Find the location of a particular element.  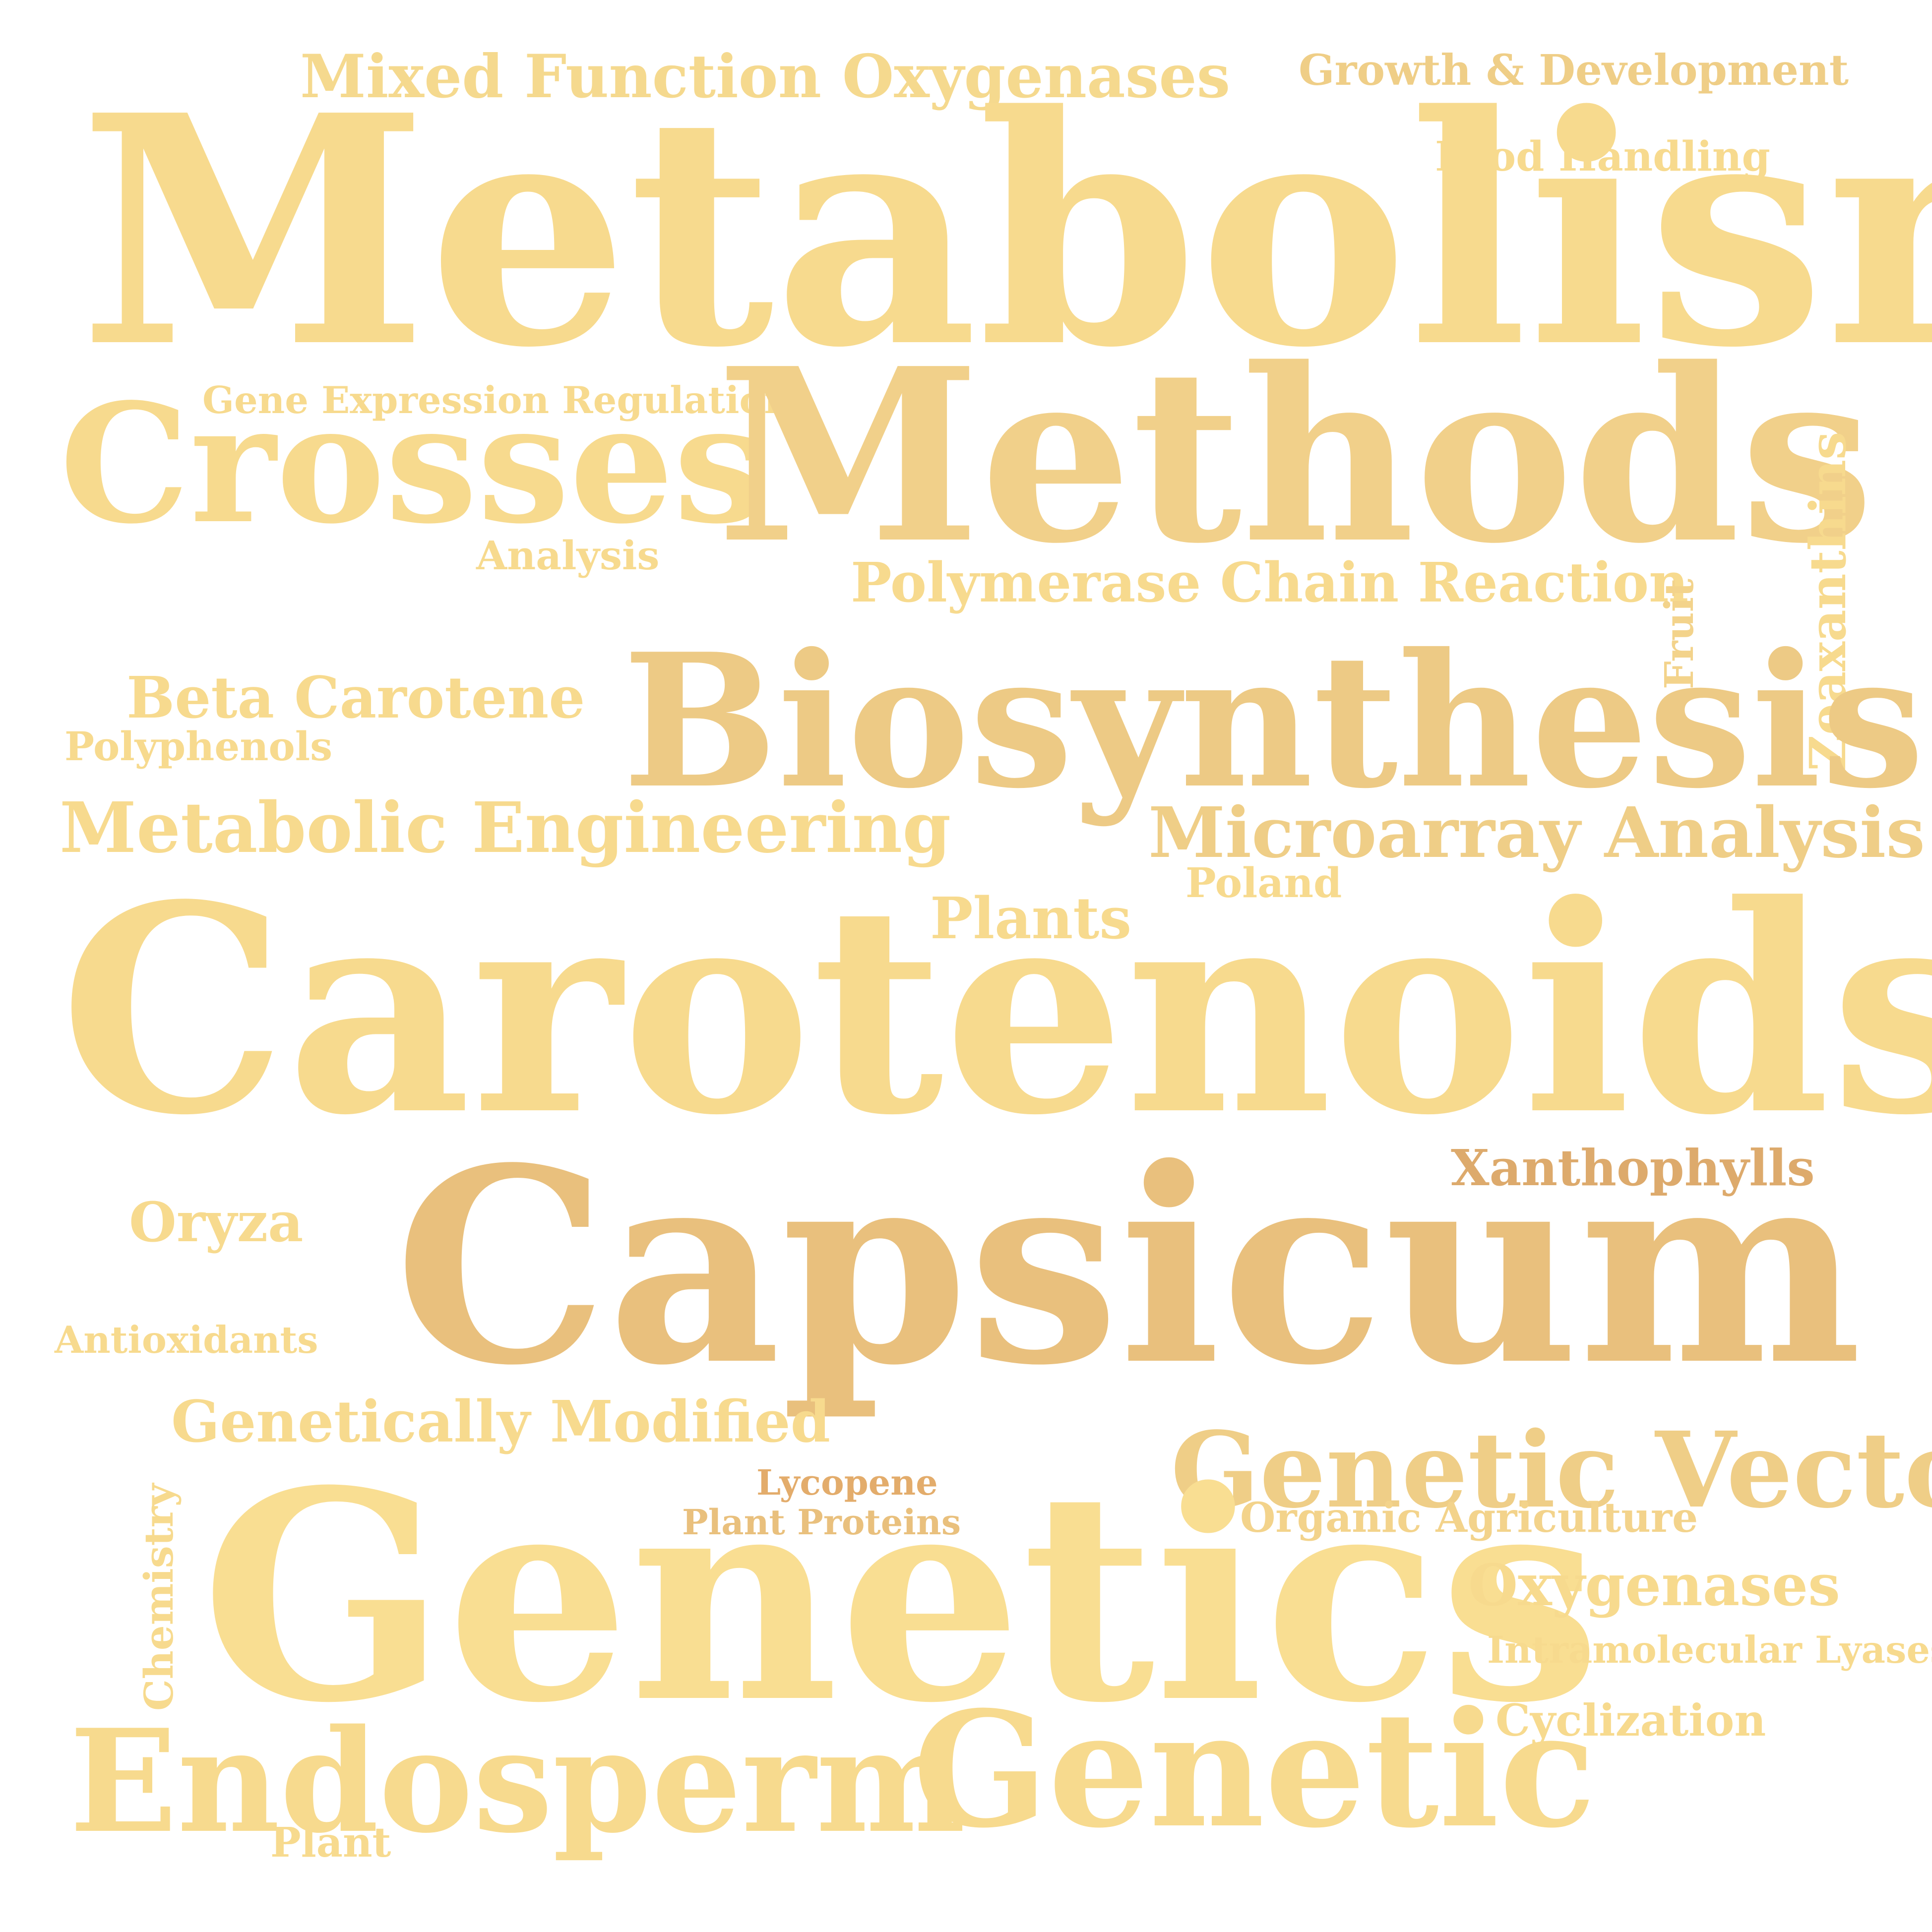

word-intramolecular-lyases: Intramolecular Lyases is located at coordinates (1709, 1650).